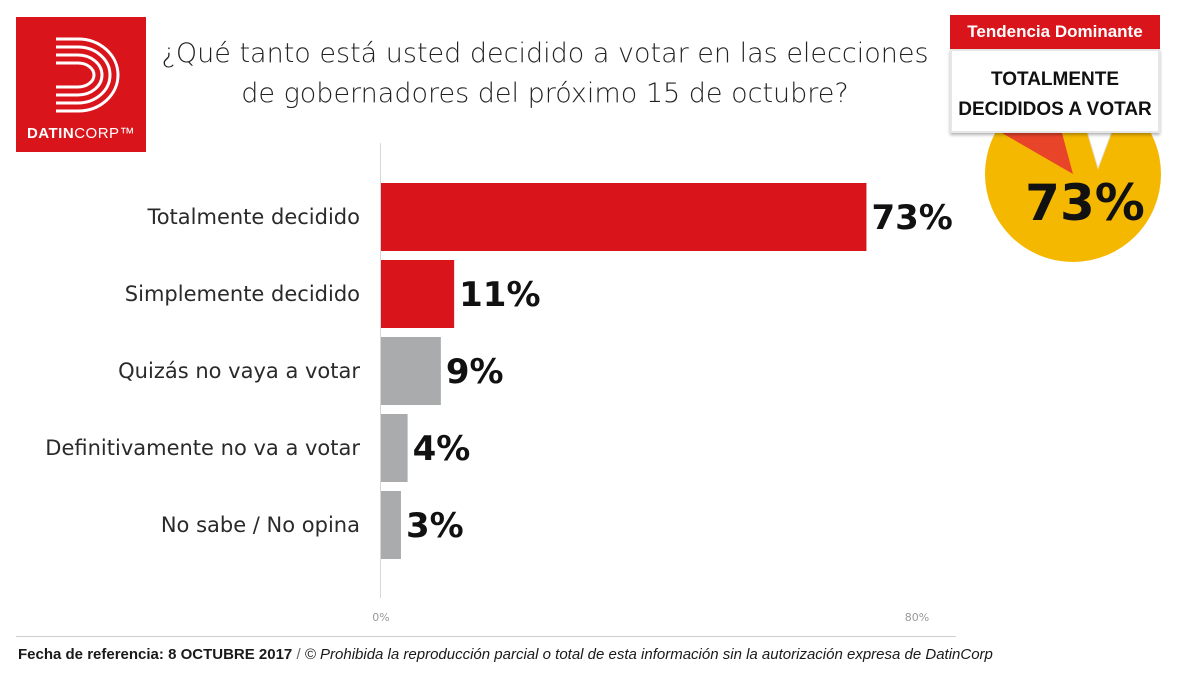 This screenshot has height=675, width=1200. I want to click on datincorp-logo: DATINCORP™, so click(81, 84).